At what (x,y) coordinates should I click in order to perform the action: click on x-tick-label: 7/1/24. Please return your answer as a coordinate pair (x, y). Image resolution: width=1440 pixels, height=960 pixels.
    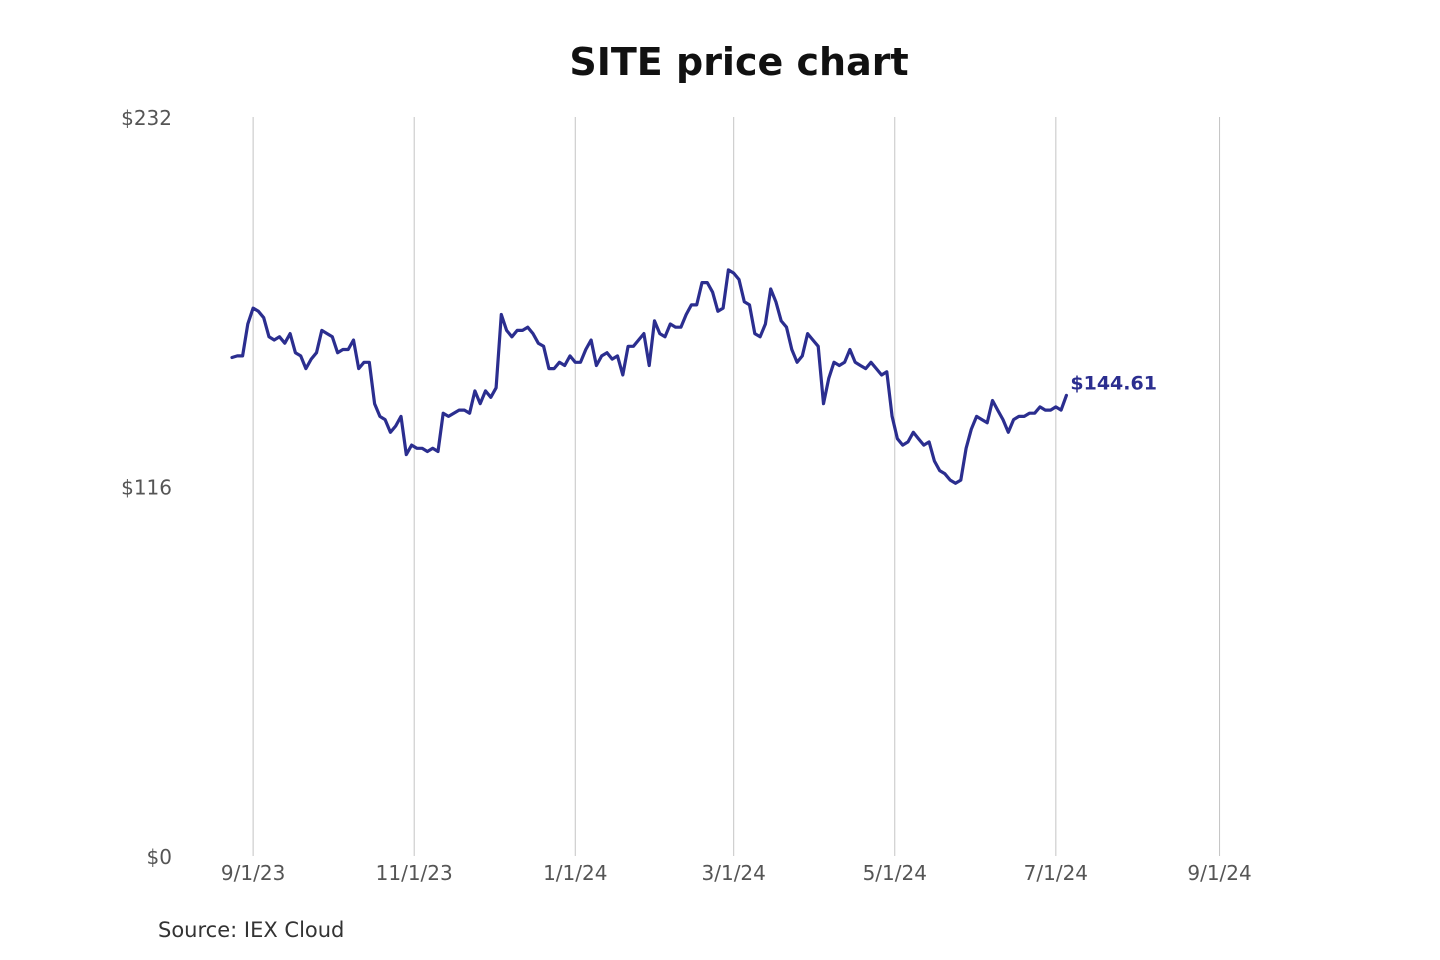
    Looking at the image, I should click on (1056, 873).